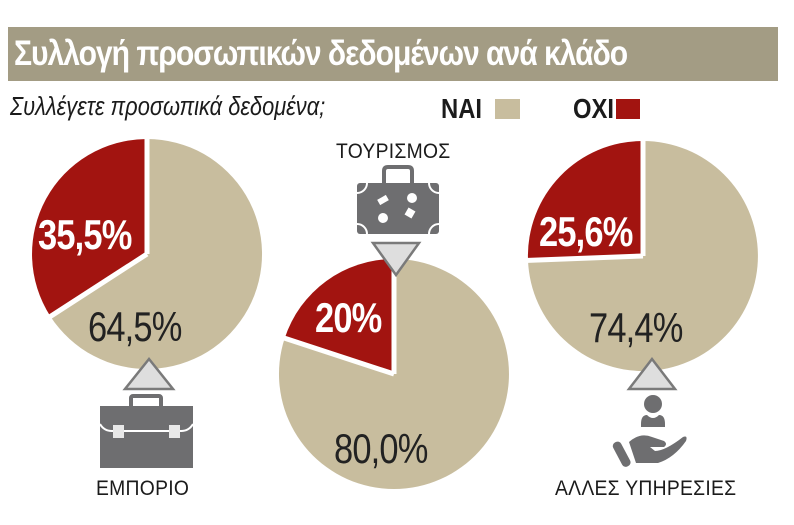 The height and width of the screenshot is (525, 794). Describe the element at coordinates (321, 53) in the screenshot. I see `chart-title: Συλλογή προσωπικών δεδομένων ανά κλάδο` at that location.